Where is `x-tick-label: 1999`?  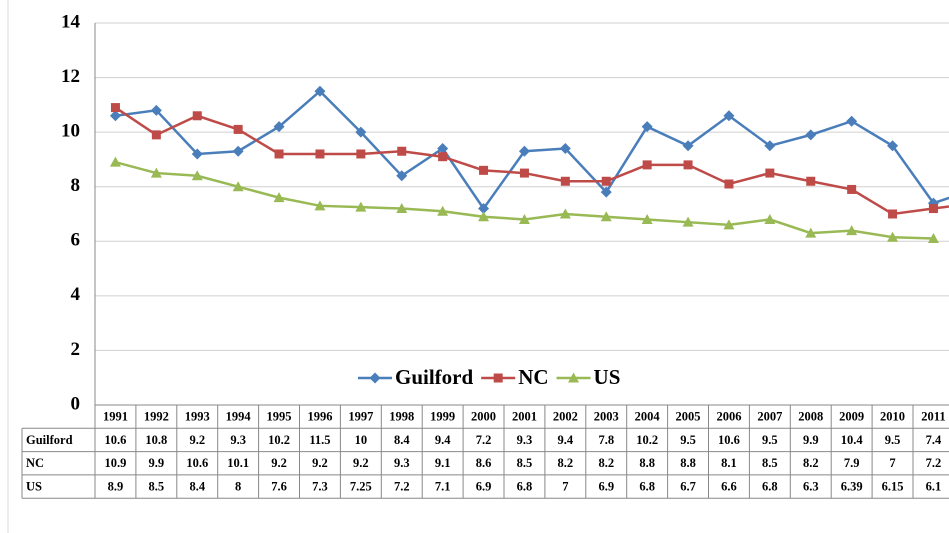 x-tick-label: 1999 is located at coordinates (442, 417).